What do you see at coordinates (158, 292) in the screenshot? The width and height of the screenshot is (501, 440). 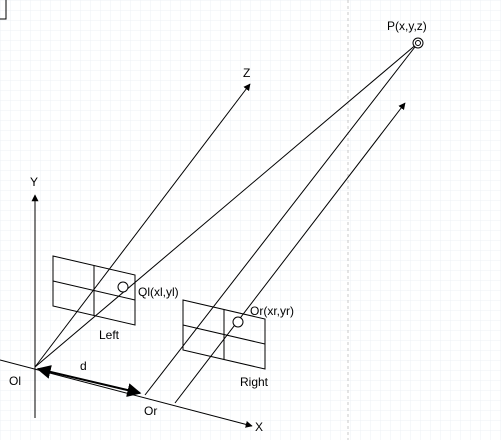 I see `left-projection-label: Ql(xl,yl)` at bounding box center [158, 292].